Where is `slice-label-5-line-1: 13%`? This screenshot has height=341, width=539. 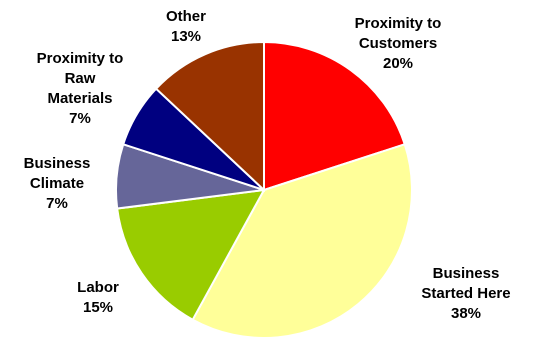 slice-label-5-line-1: 13% is located at coordinates (186, 36).